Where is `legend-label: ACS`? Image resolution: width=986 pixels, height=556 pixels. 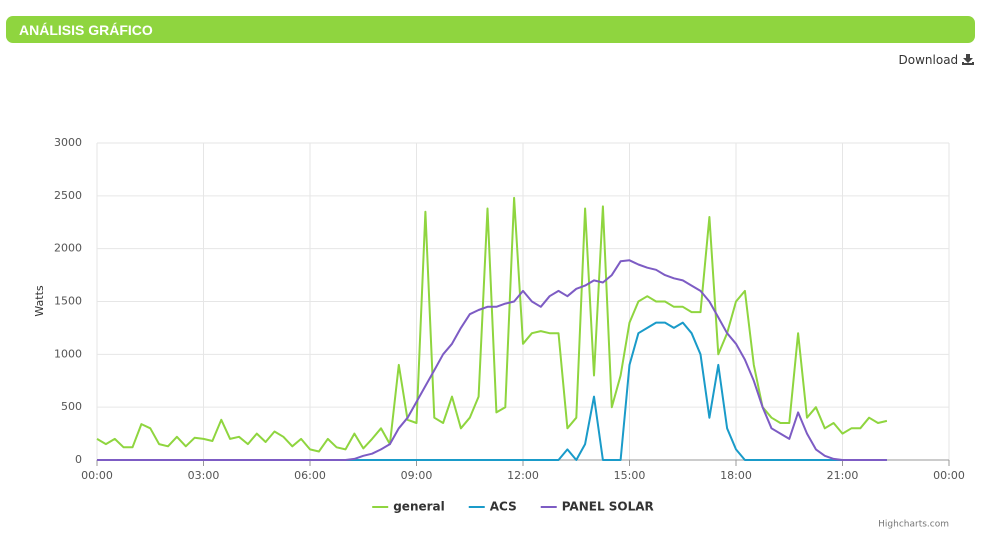 legend-label: ACS is located at coordinates (503, 507).